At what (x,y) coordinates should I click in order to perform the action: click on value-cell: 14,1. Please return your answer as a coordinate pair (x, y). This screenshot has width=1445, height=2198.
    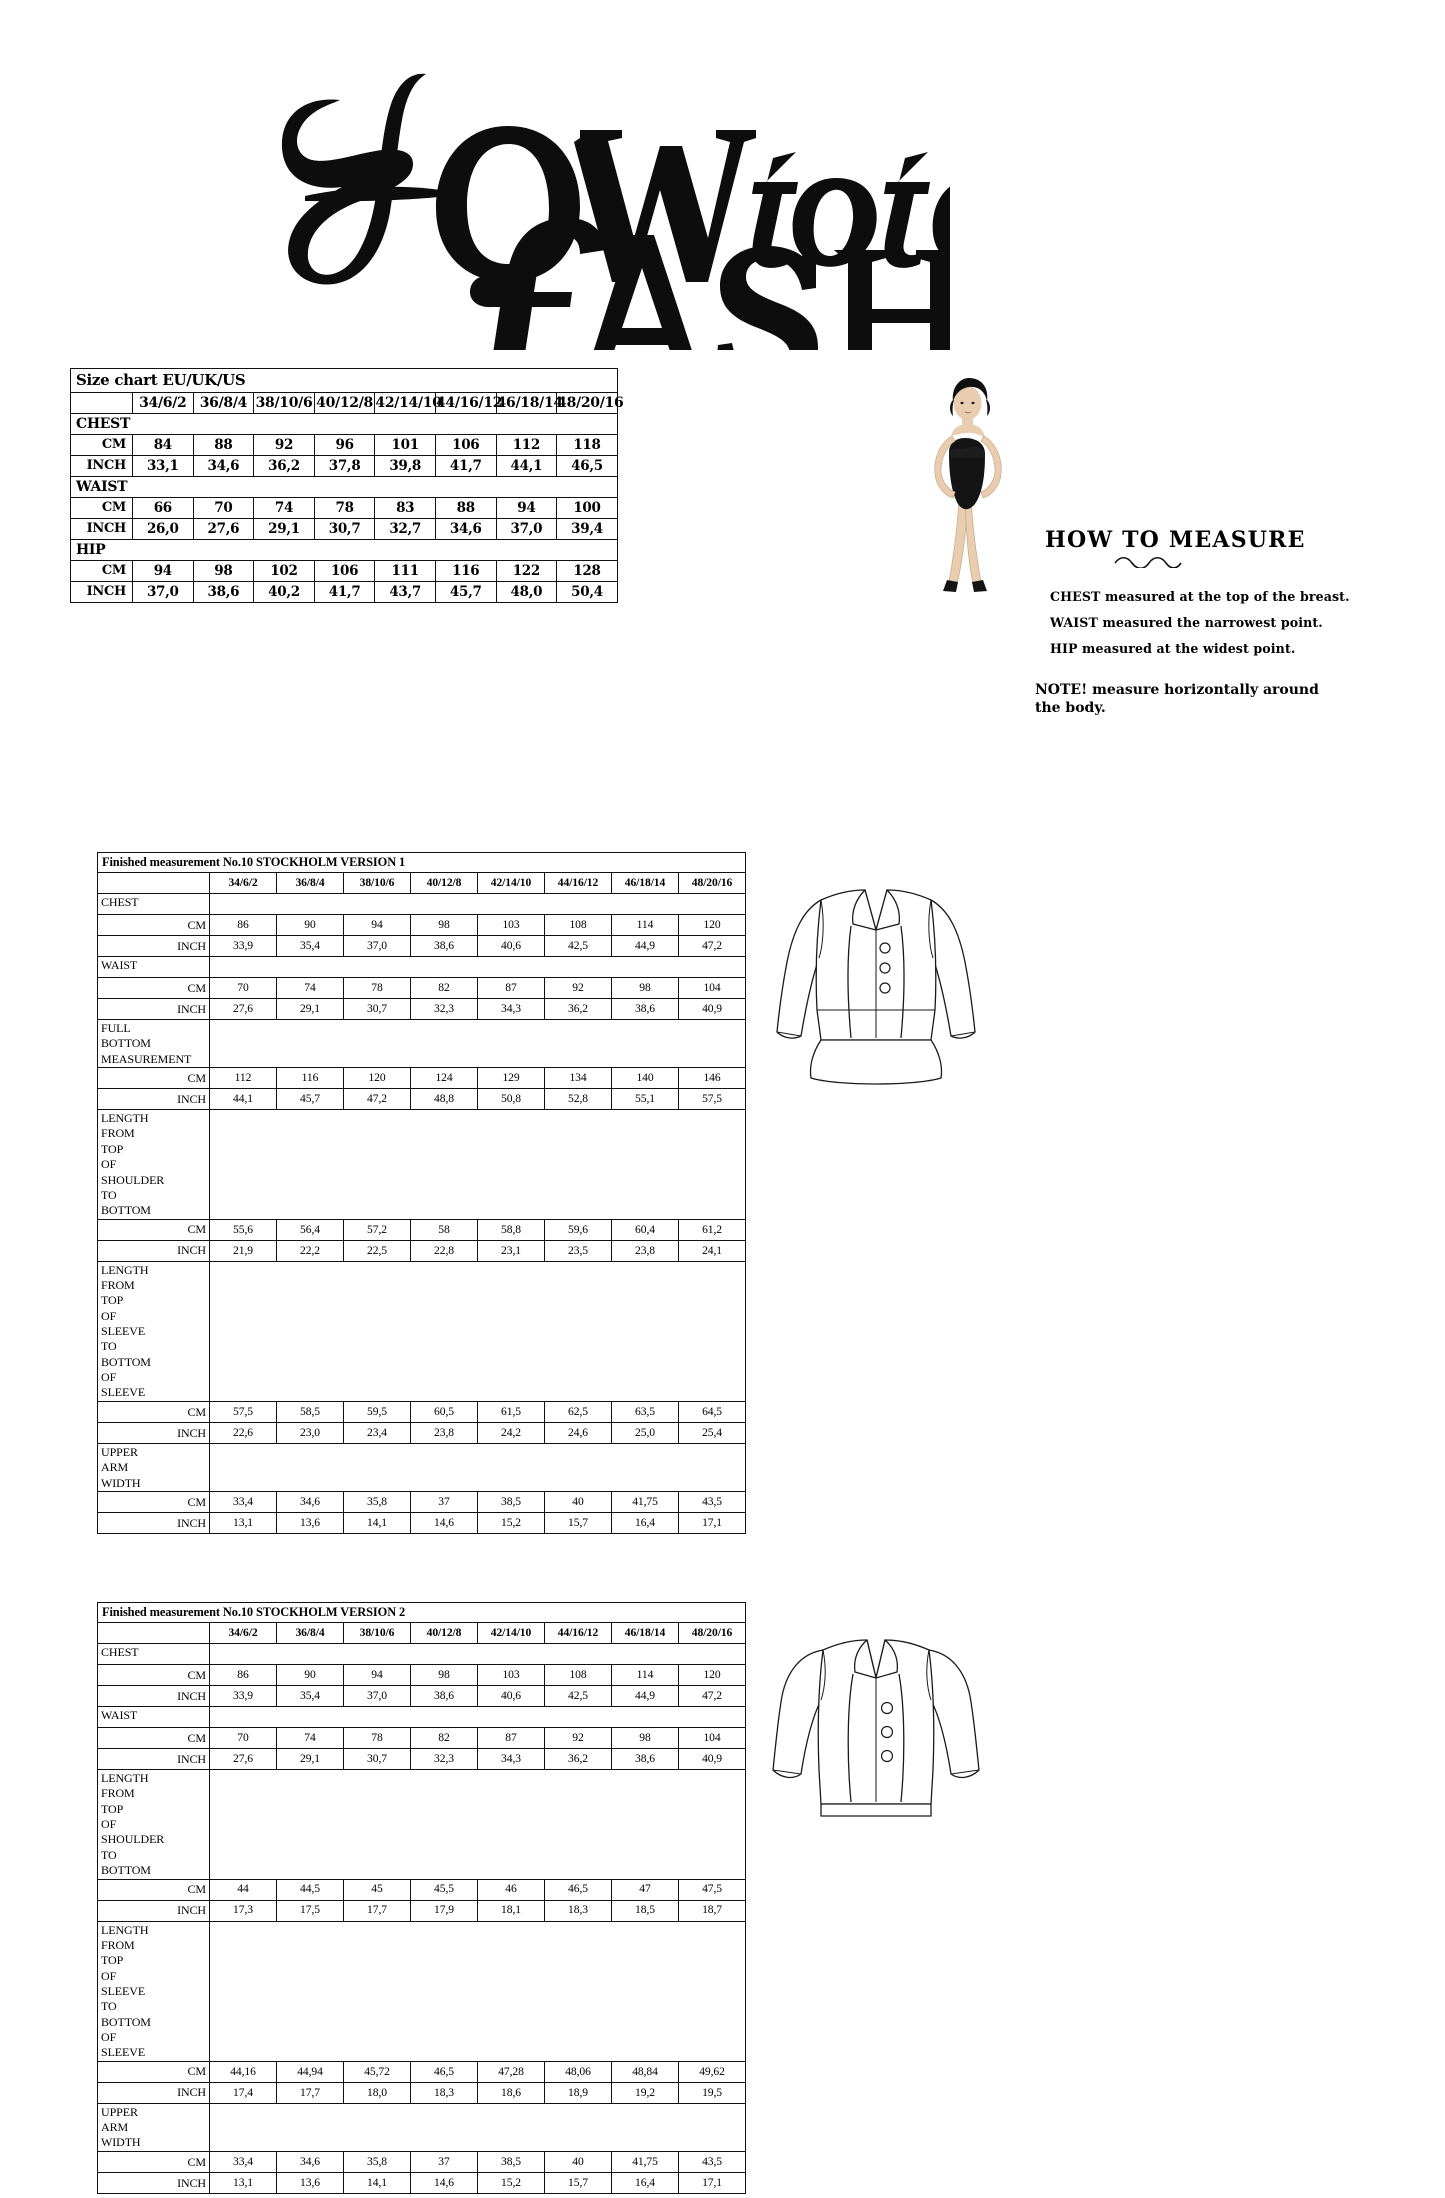
    Looking at the image, I should click on (377, 2182).